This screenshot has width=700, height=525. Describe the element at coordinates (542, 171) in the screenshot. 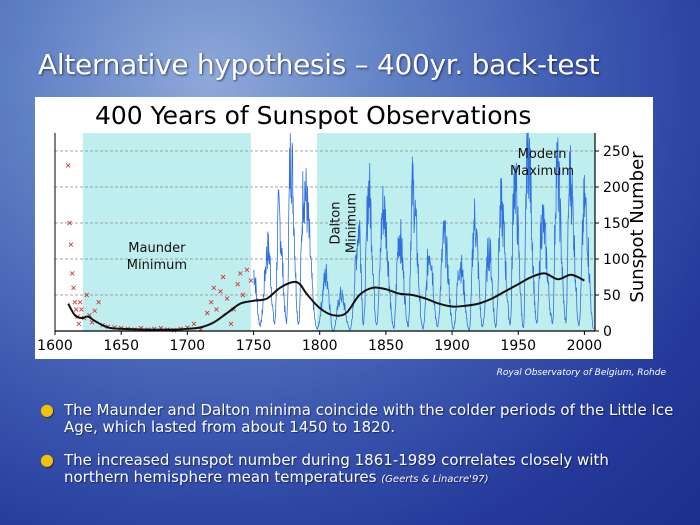

I see `annotation-label: Maximum` at that location.